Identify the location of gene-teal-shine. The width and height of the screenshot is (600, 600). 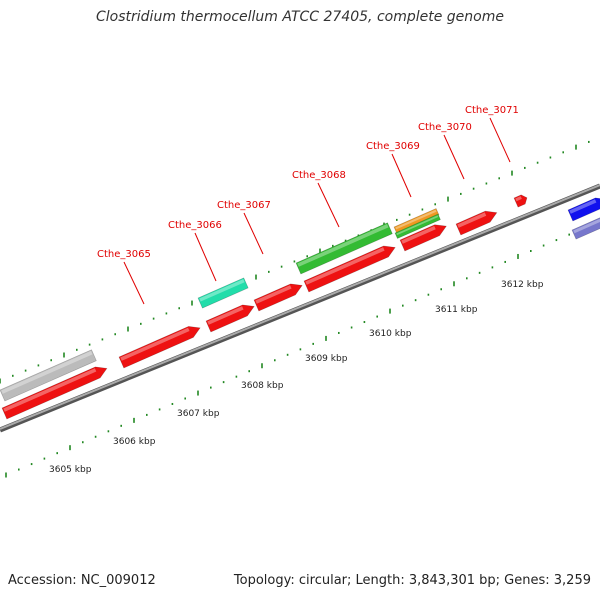
(222, 290).